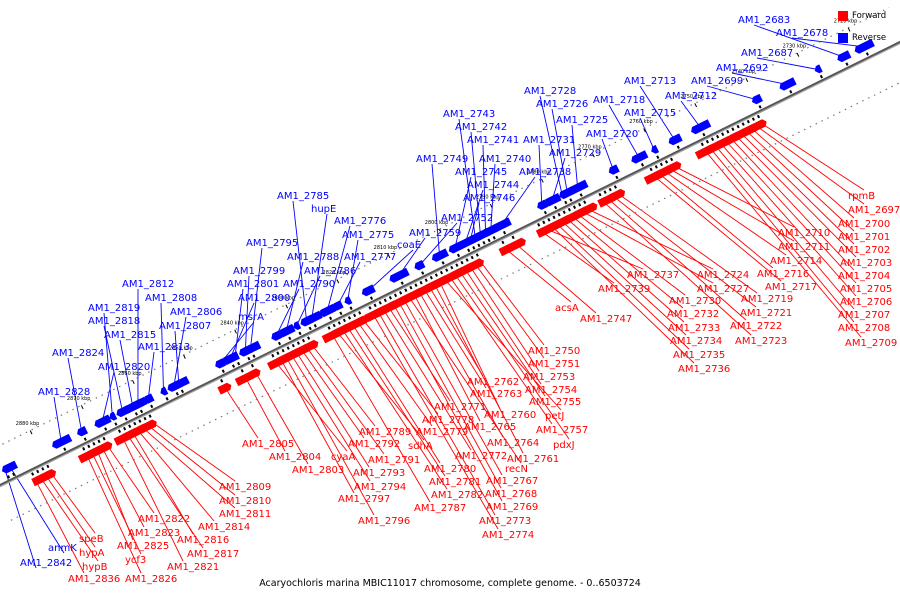 This screenshot has height=600, width=900. I want to click on gene-label: AM1_2712, so click(691, 96).